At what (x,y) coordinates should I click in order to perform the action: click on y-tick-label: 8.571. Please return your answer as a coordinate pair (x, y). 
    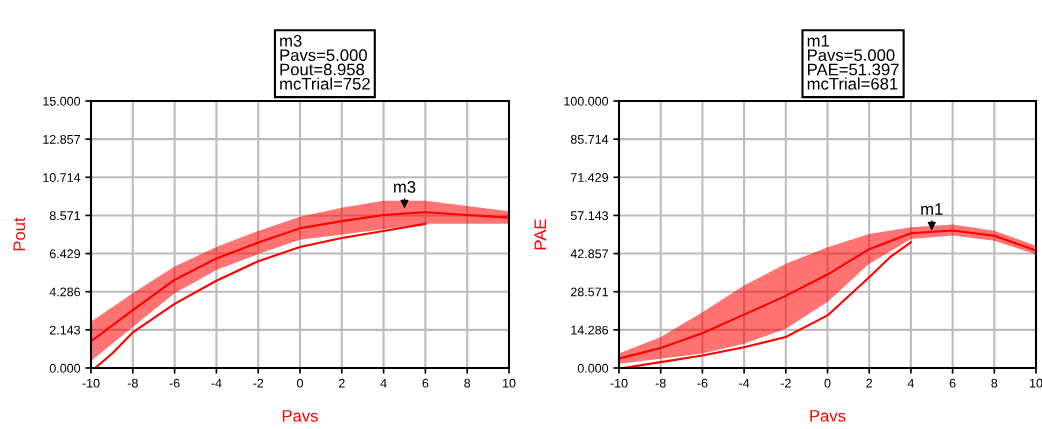
    Looking at the image, I should click on (64, 216).